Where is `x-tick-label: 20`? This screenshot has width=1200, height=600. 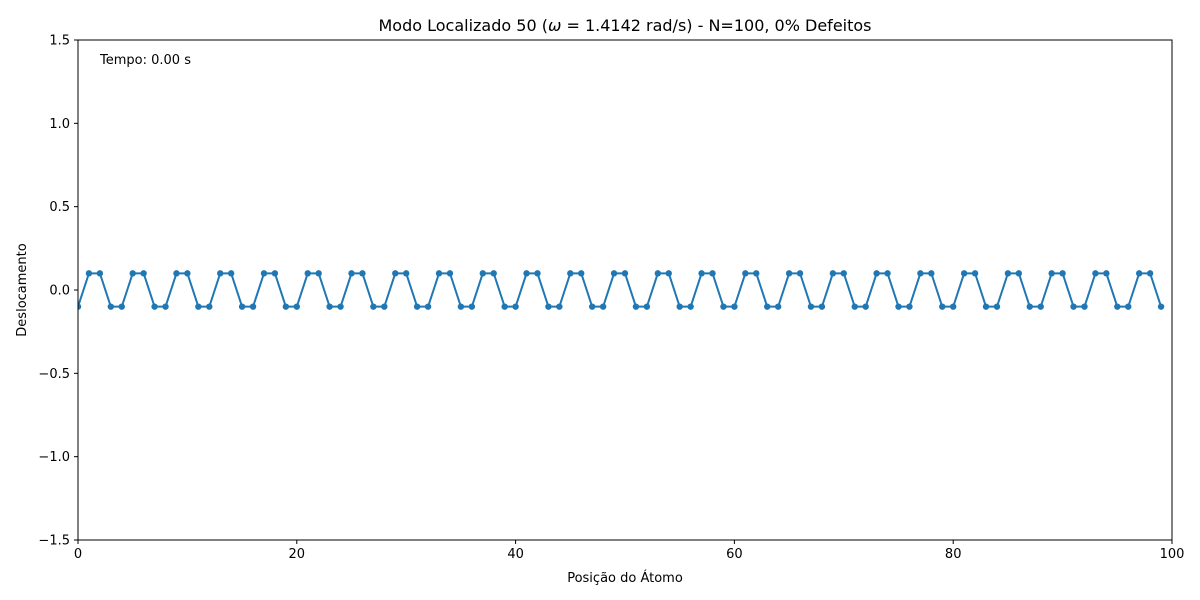 x-tick-label: 20 is located at coordinates (297, 554).